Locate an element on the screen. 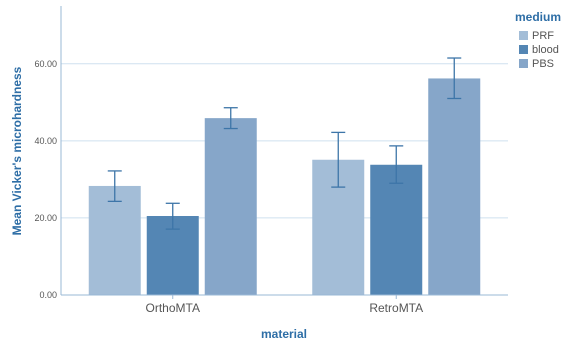  legend-swatch-prf is located at coordinates (523, 35).